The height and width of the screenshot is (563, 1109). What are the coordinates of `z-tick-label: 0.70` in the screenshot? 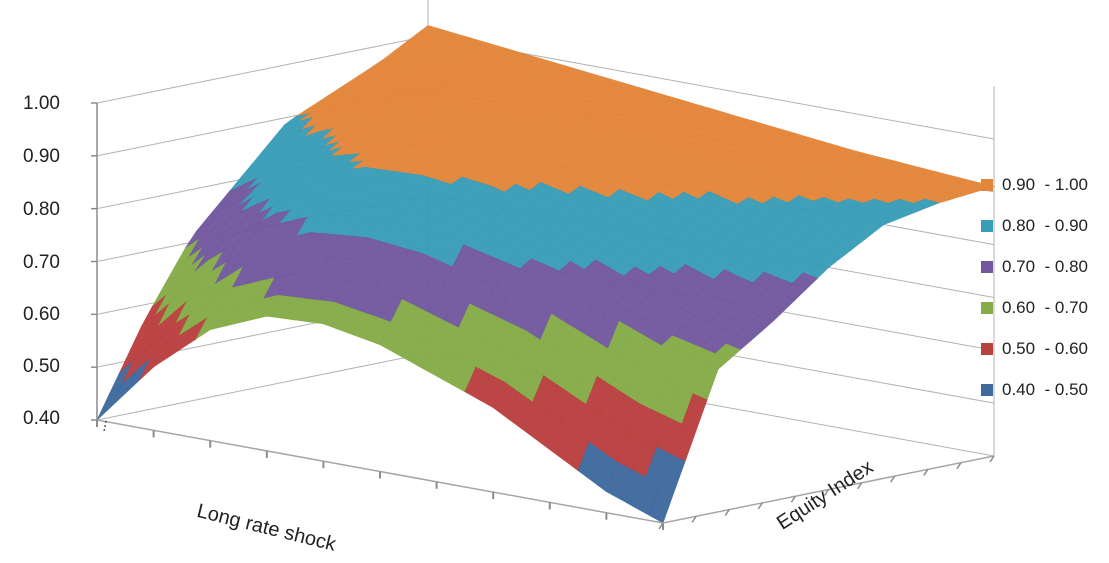 It's located at (41, 262).